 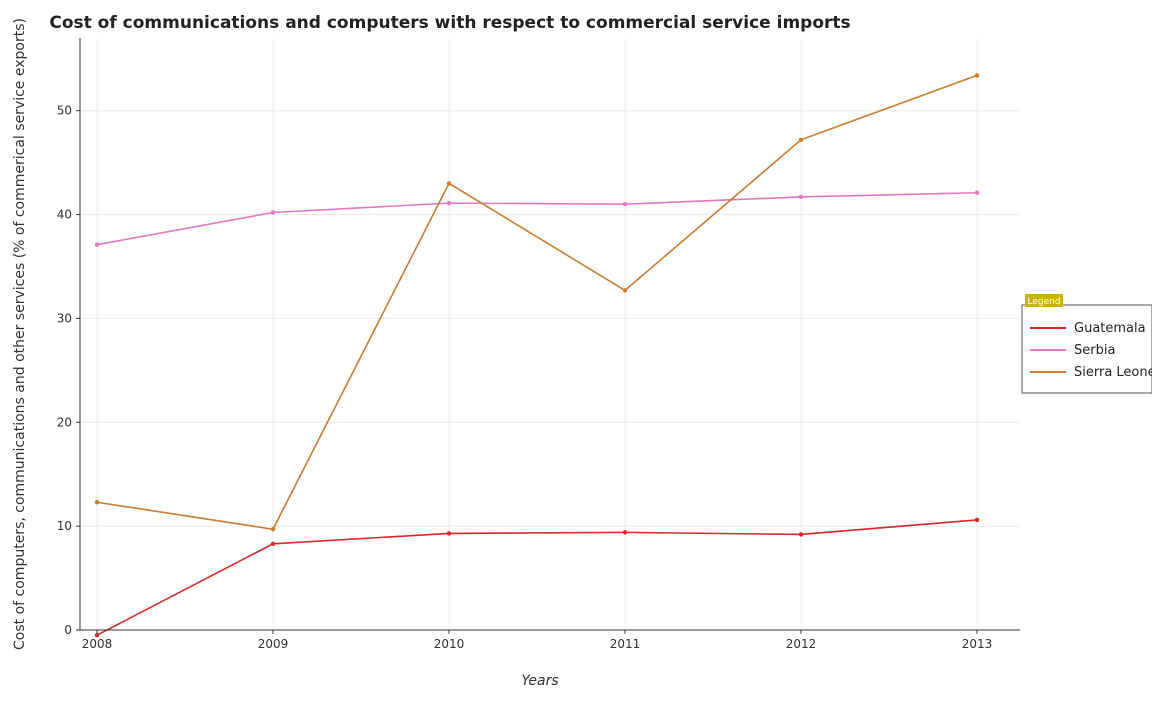 I want to click on x-tick-label: 2011, so click(x=625, y=644).